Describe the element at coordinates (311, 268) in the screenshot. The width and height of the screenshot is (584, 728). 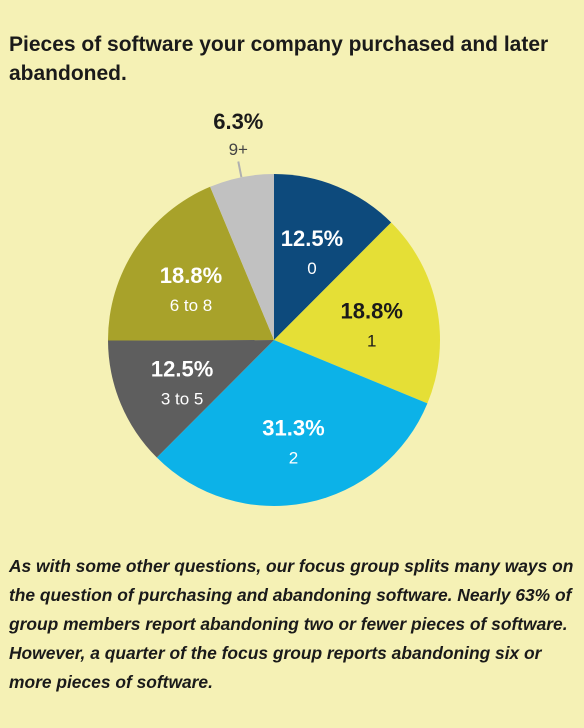
I see `slice-category-label: 0` at that location.